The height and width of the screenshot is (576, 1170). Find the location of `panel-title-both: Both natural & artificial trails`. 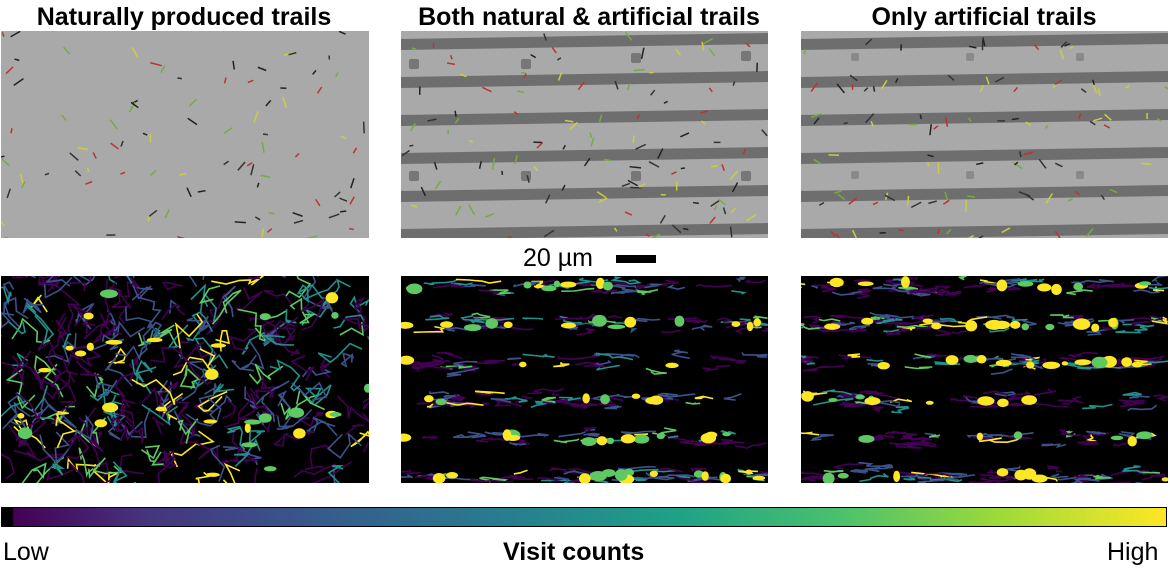

panel-title-both: Both natural & artificial trails is located at coordinates (589, 17).